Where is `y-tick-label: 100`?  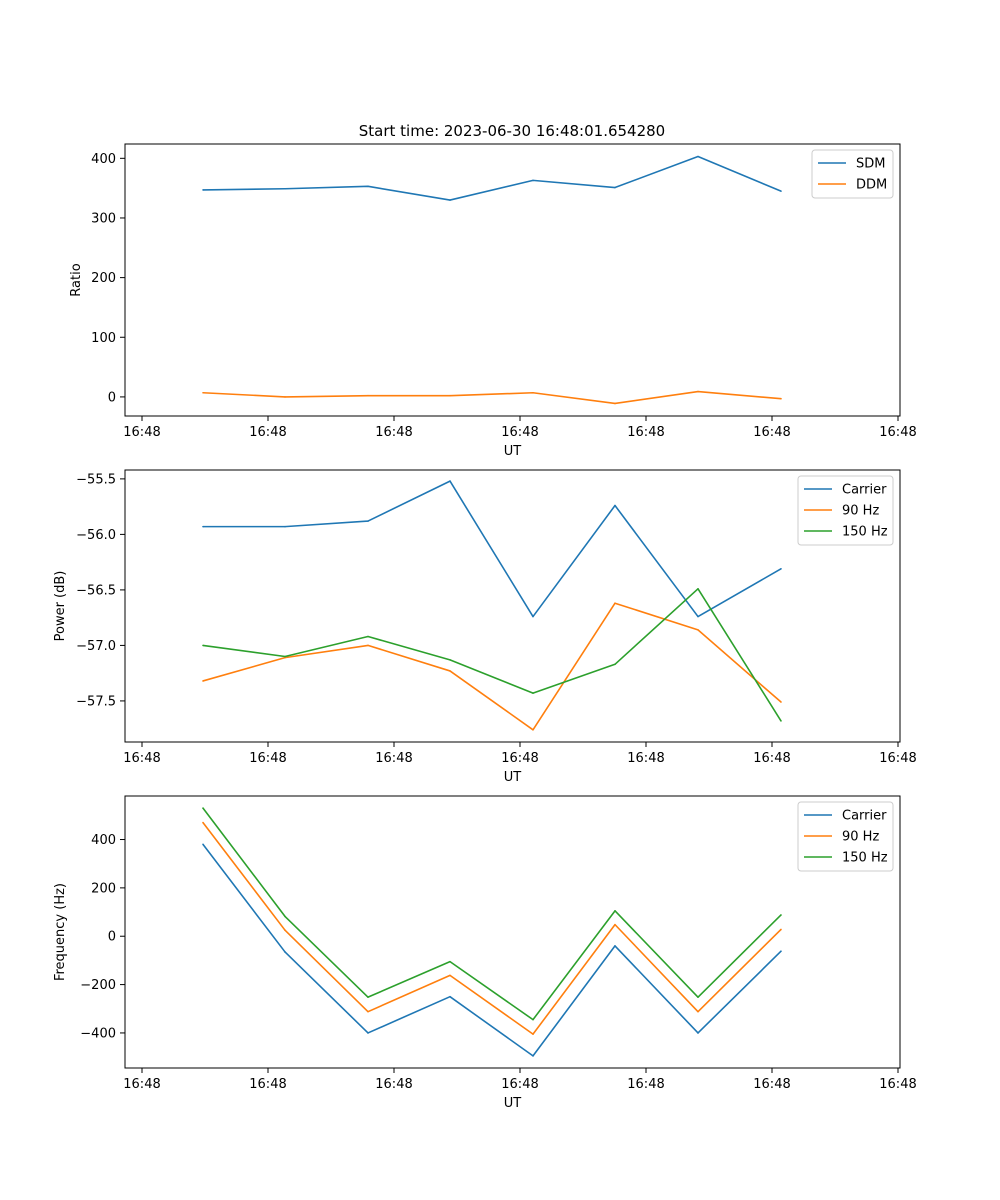
y-tick-label: 100 is located at coordinates (103, 338).